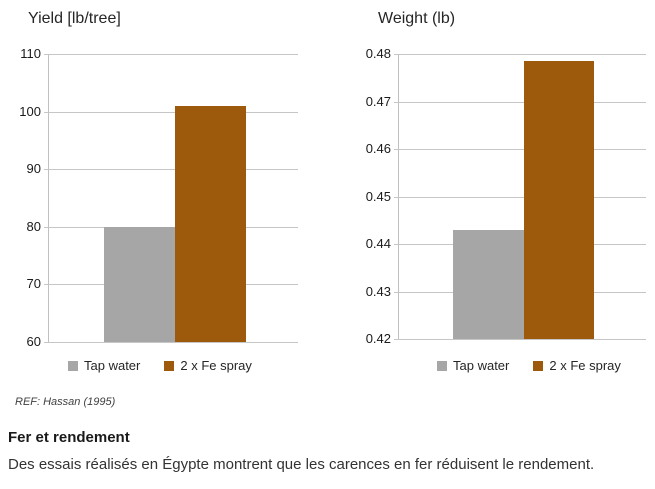 This screenshot has width=655, height=489. Describe the element at coordinates (30, 53) in the screenshot. I see `y-axis-tick-label: 110` at that location.